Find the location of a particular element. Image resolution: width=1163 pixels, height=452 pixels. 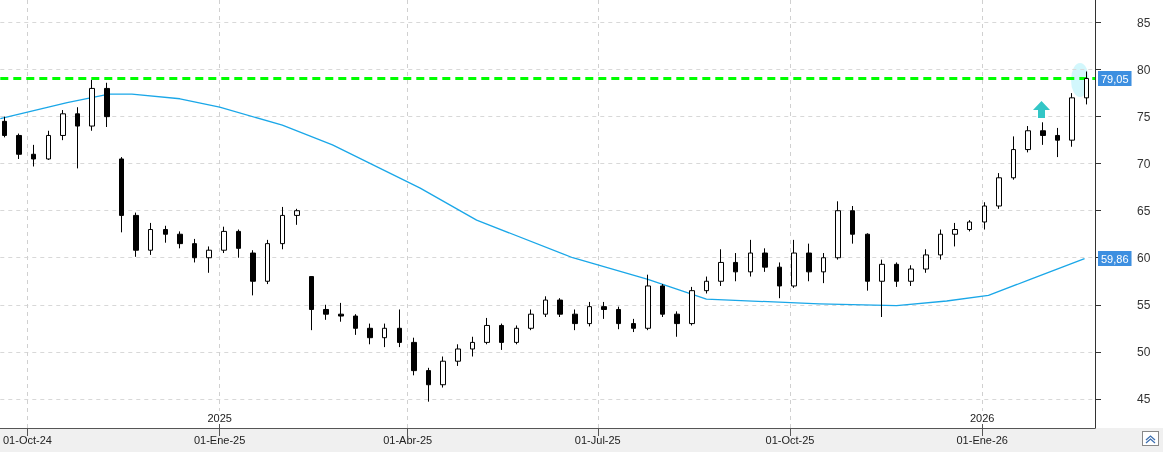

y-tick-label: 80 is located at coordinates (1144, 69).